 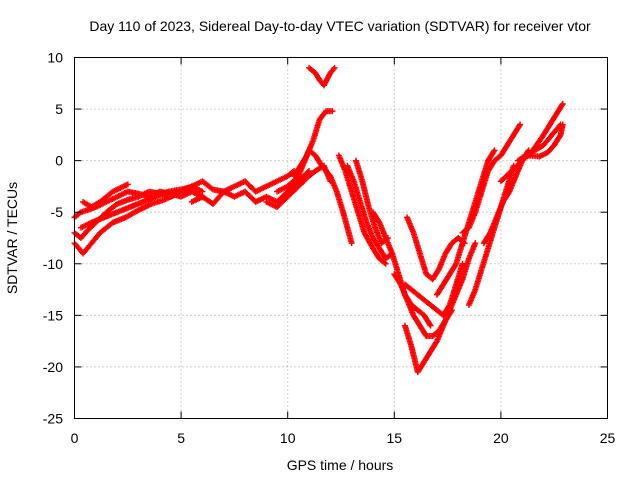 I want to click on x-tick-label: 5, so click(x=181, y=438).